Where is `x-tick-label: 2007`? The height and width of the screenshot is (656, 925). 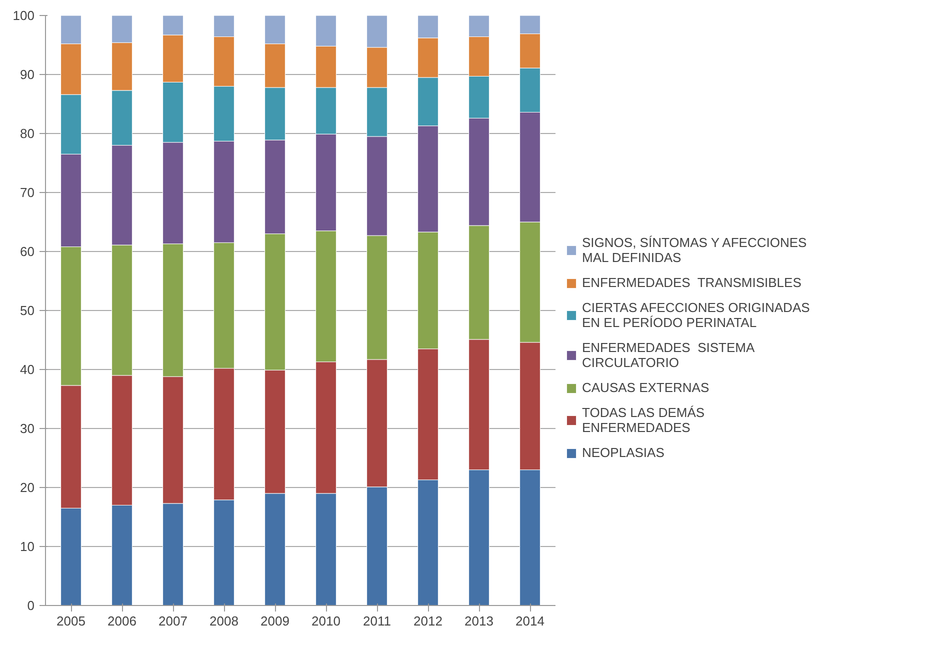 x-tick-label: 2007 is located at coordinates (173, 621).